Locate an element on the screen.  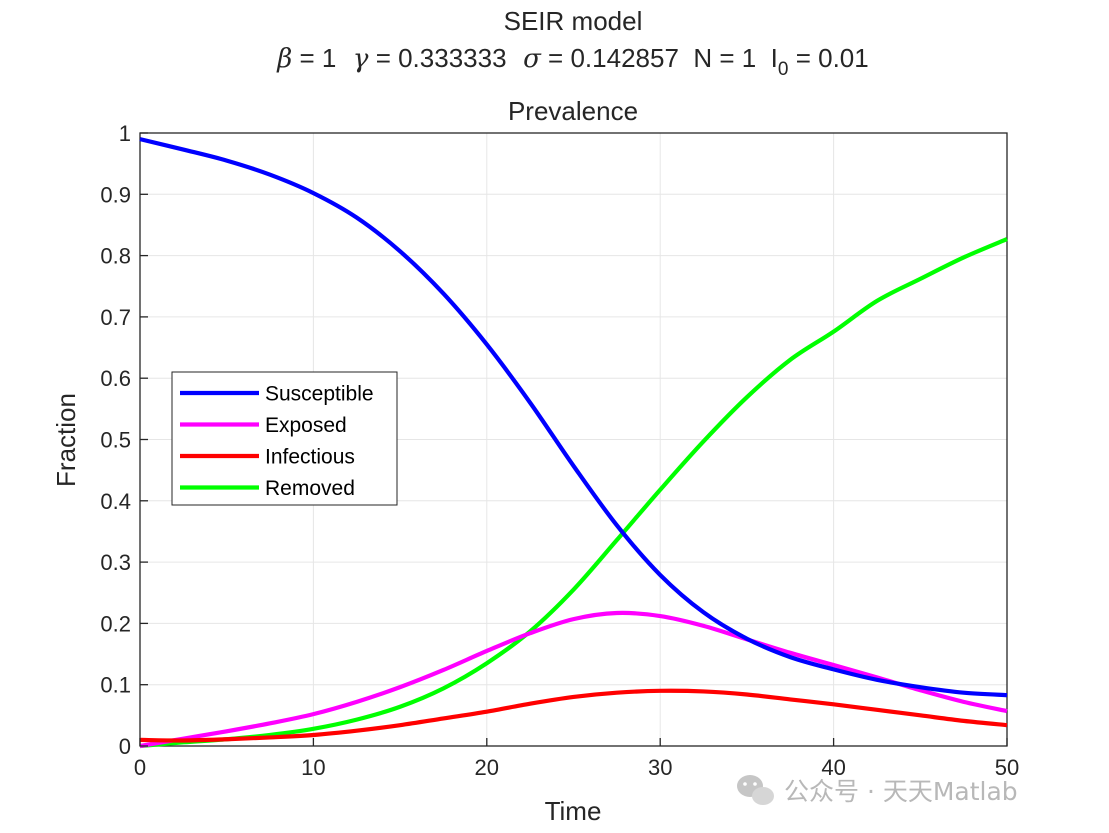
y-tick-label: 1 is located at coordinates (125, 133).